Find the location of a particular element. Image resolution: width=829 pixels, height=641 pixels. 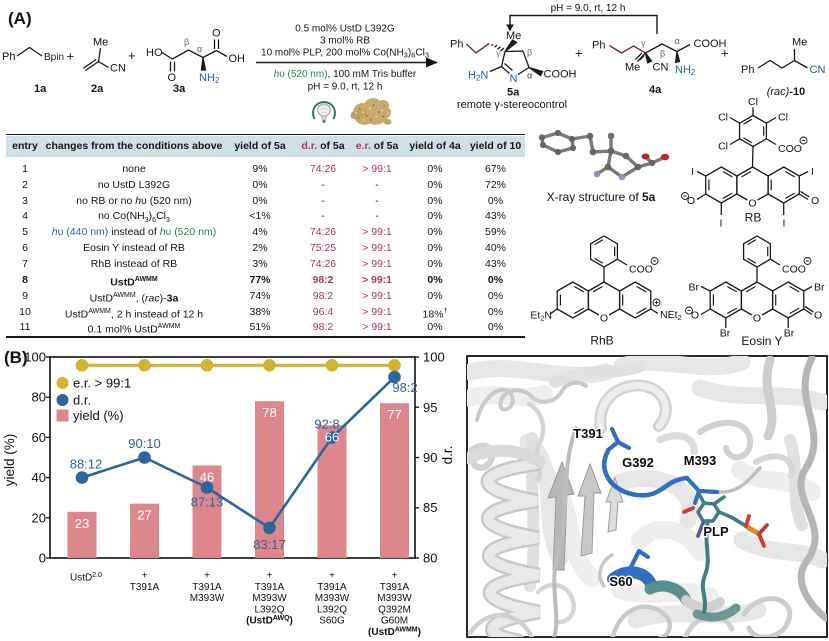

svg-text: RB is located at coordinates (753, 218).